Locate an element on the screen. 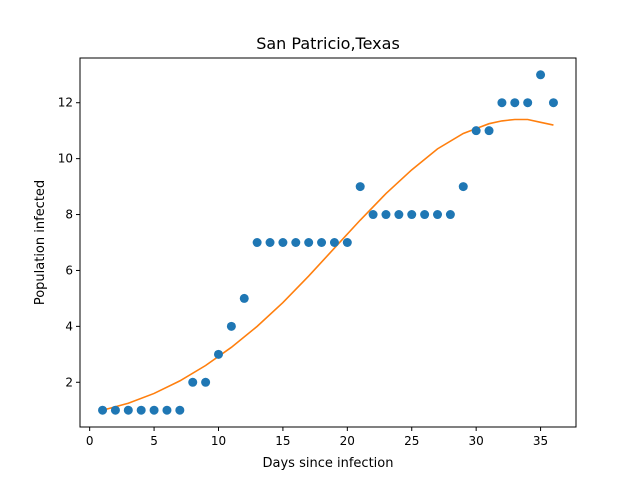 This screenshot has height=480, width=640. y-tick-label: 4 is located at coordinates (69, 326).